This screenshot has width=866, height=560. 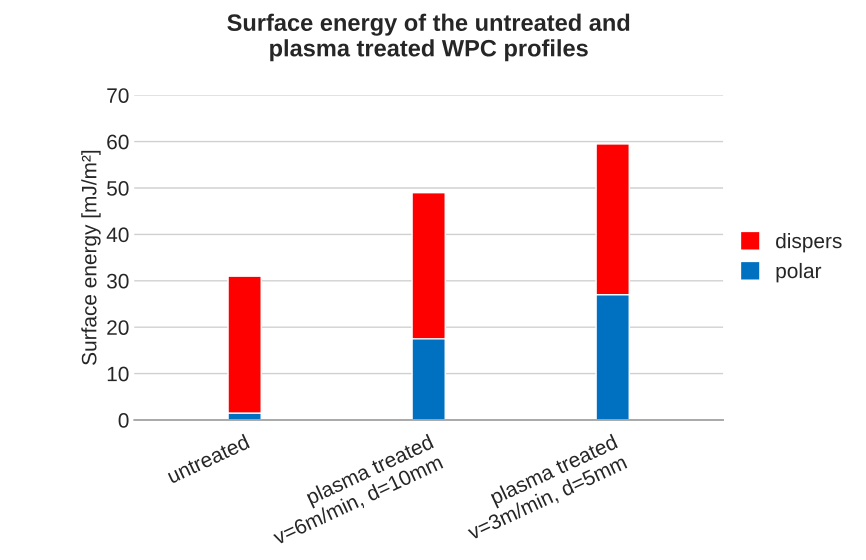 I want to click on y-tick-label: 50, so click(x=118, y=188).